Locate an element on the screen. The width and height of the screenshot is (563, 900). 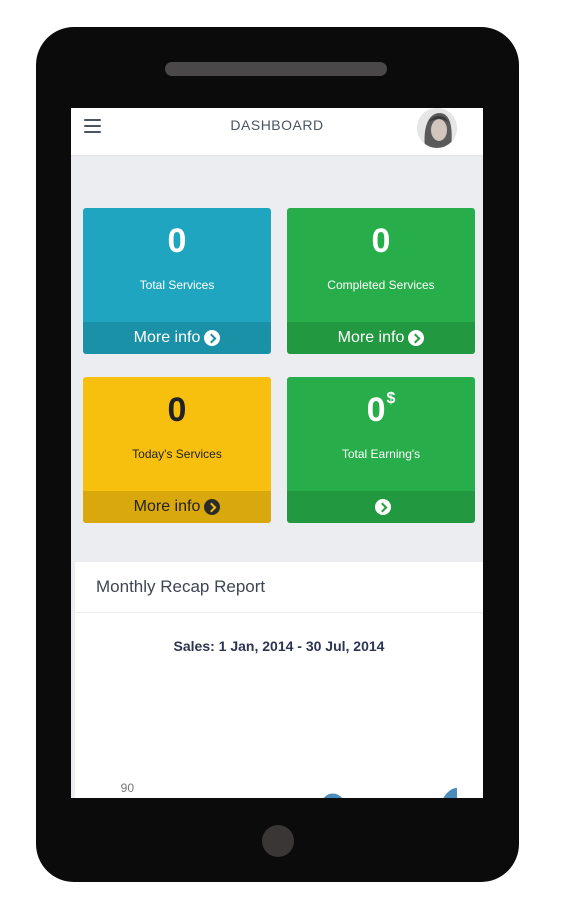
todays-services-card: 0 Today's Services More info is located at coordinates (177, 450).